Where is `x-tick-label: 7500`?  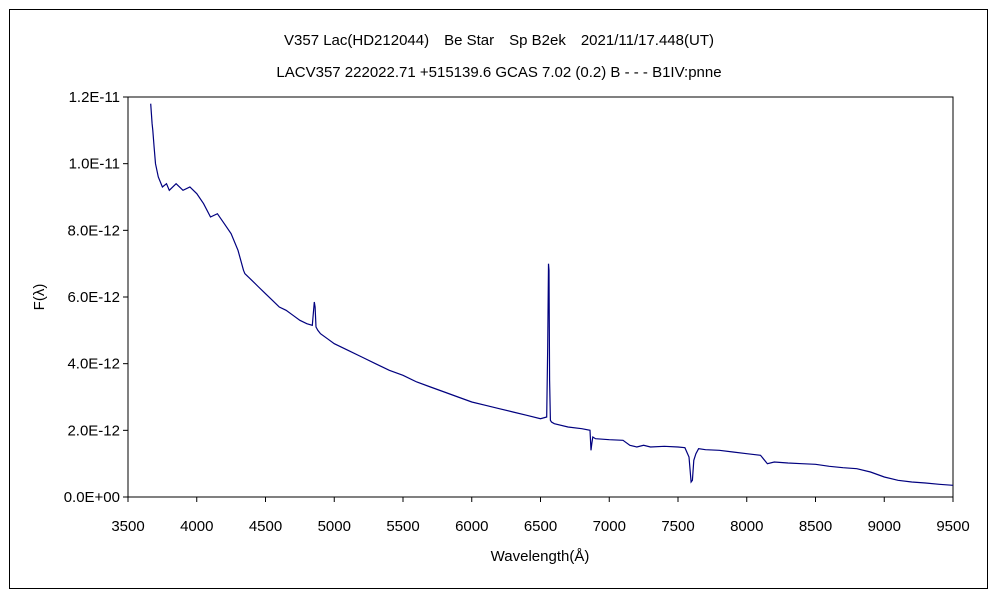
x-tick-label: 7500 is located at coordinates (677, 526).